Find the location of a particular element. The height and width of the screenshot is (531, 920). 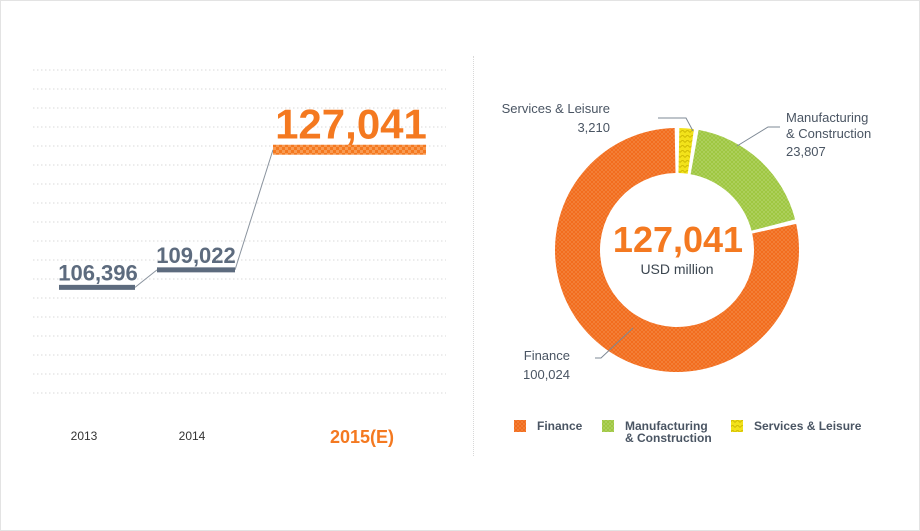

legend-label-2: Services & Leisure is located at coordinates (808, 426).